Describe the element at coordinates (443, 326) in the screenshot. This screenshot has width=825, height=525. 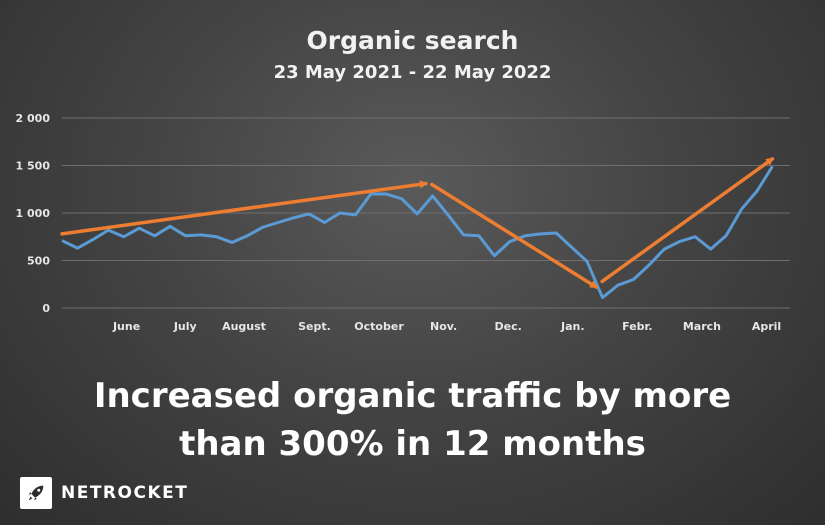
I see `x-tick-label: Nov.` at that location.